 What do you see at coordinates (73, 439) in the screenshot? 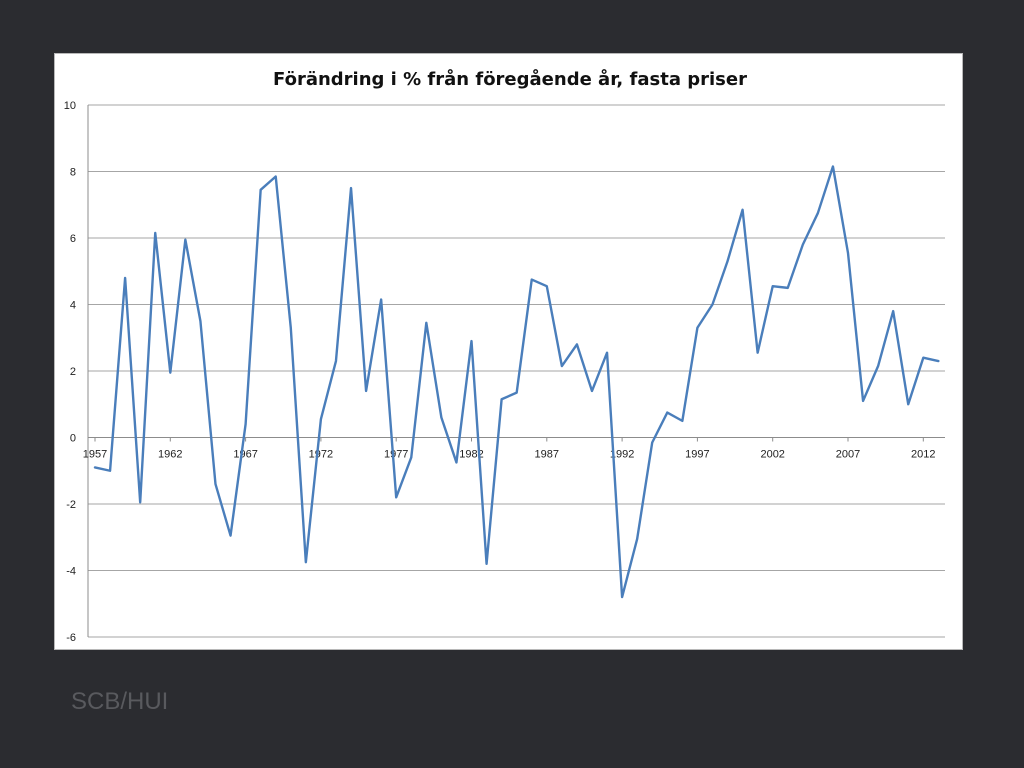
I see `y-tick-label: 0` at bounding box center [73, 439].